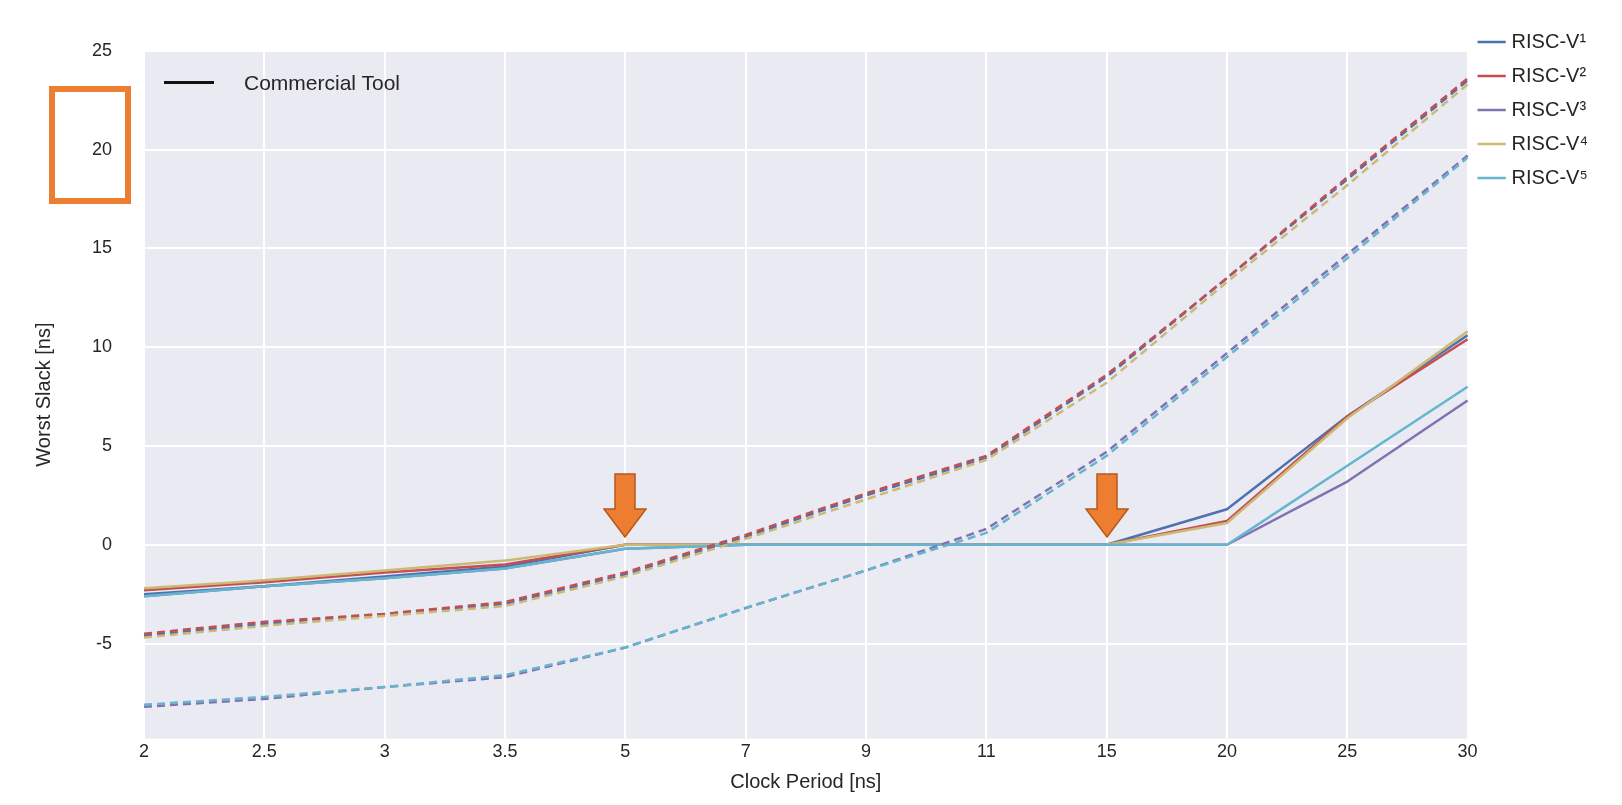 The height and width of the screenshot is (805, 1622). I want to click on x-tick-label: 3, so click(384, 751).